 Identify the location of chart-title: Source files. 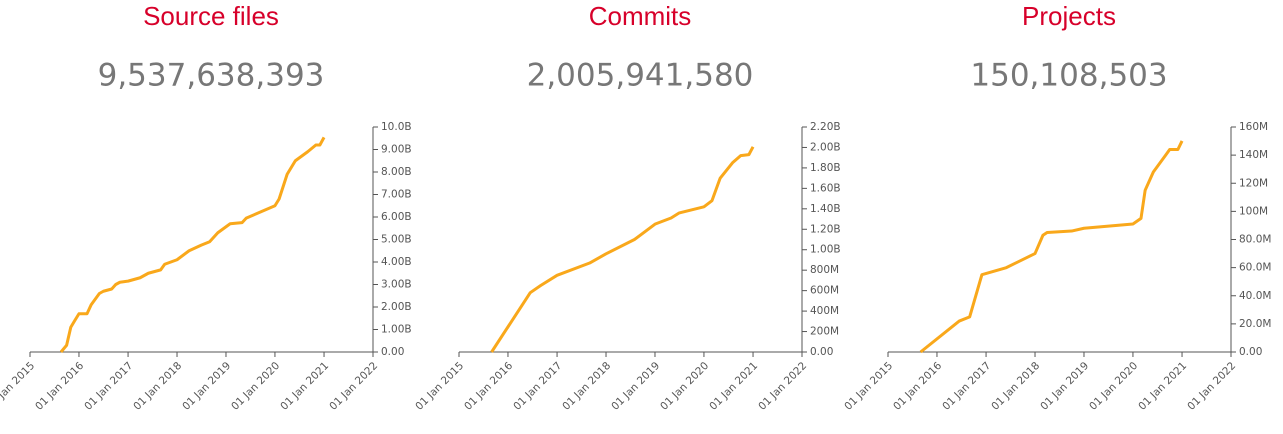
(211, 16).